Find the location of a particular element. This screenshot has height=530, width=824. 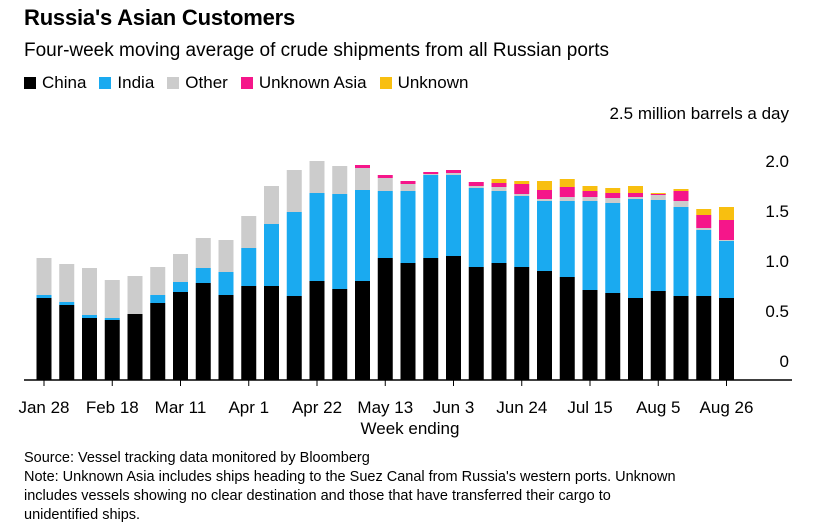

legend-label-india: India is located at coordinates (136, 82).